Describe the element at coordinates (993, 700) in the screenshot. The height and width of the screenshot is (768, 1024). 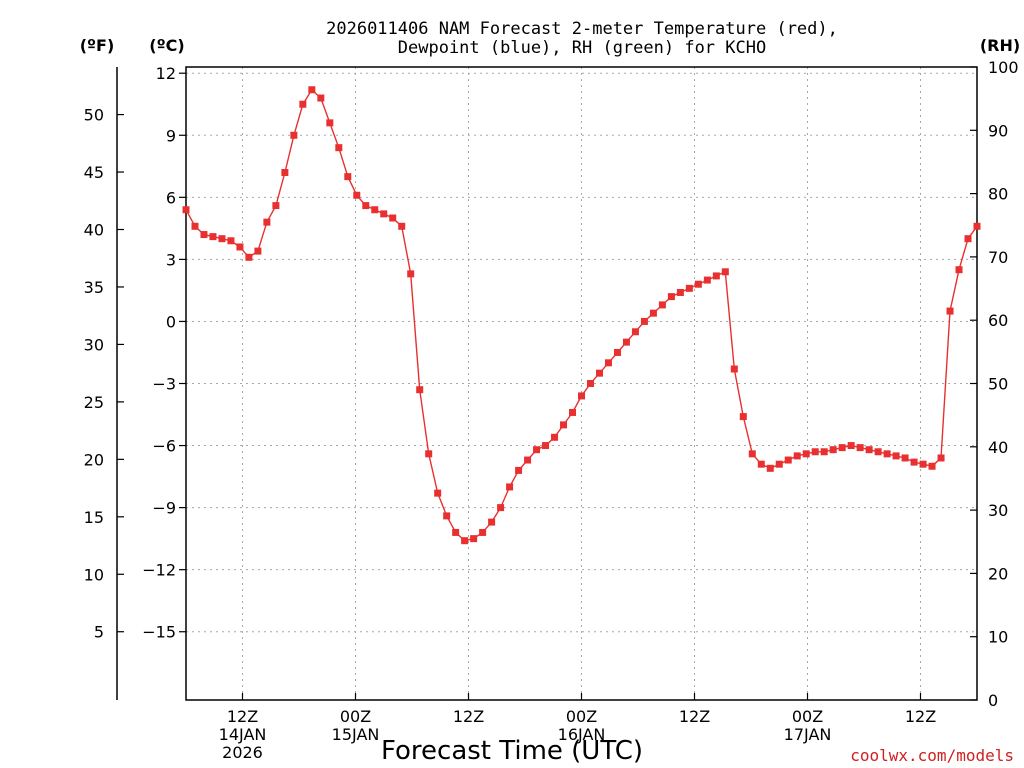
I see `rh-tick-label: 0` at that location.